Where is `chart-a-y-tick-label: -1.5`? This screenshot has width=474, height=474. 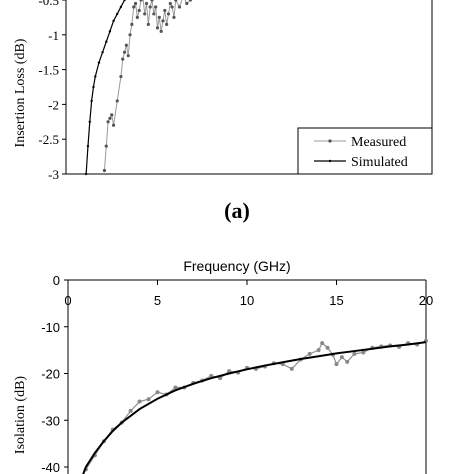
chart-a-y-tick-label: -1.5 is located at coordinates (48, 70).